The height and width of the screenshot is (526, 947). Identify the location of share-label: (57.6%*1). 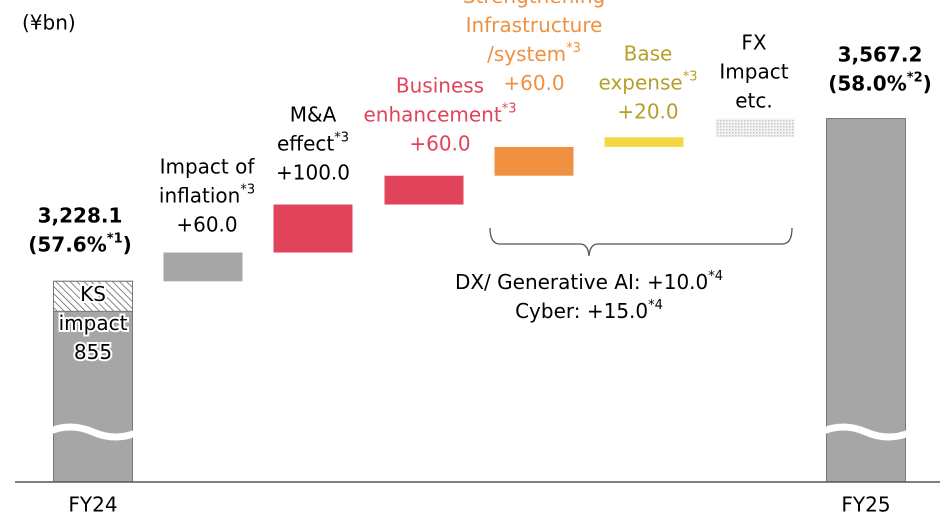
(80, 243).